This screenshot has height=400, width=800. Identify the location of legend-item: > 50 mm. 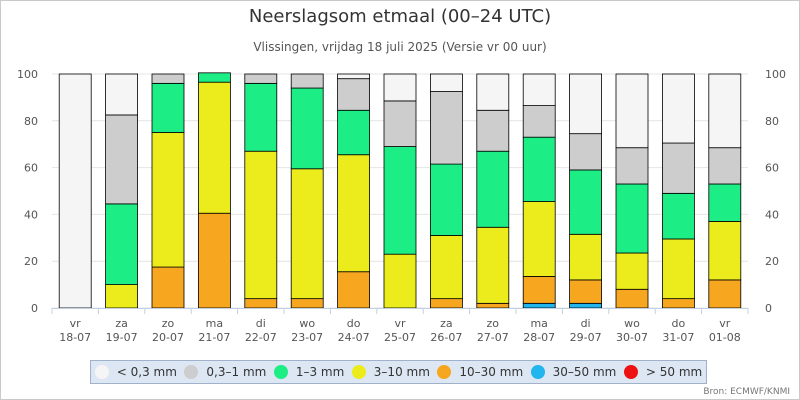
(663, 372).